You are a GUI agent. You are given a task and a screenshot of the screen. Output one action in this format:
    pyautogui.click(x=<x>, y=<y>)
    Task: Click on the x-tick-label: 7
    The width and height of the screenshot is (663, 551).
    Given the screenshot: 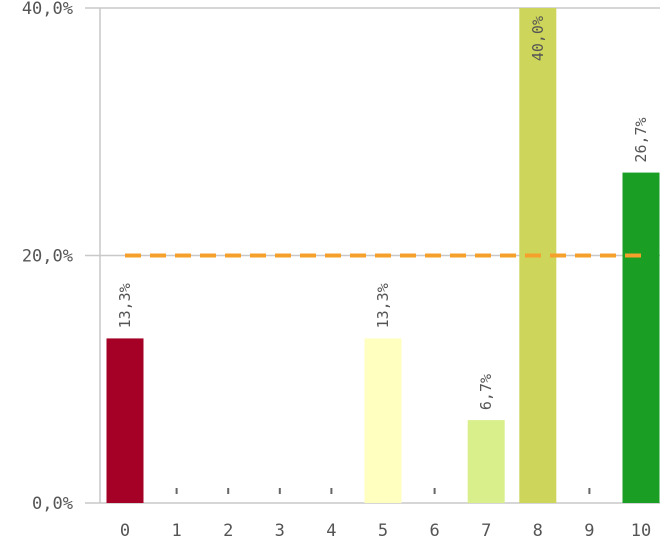 What is the action you would take?
    pyautogui.click(x=486, y=531)
    